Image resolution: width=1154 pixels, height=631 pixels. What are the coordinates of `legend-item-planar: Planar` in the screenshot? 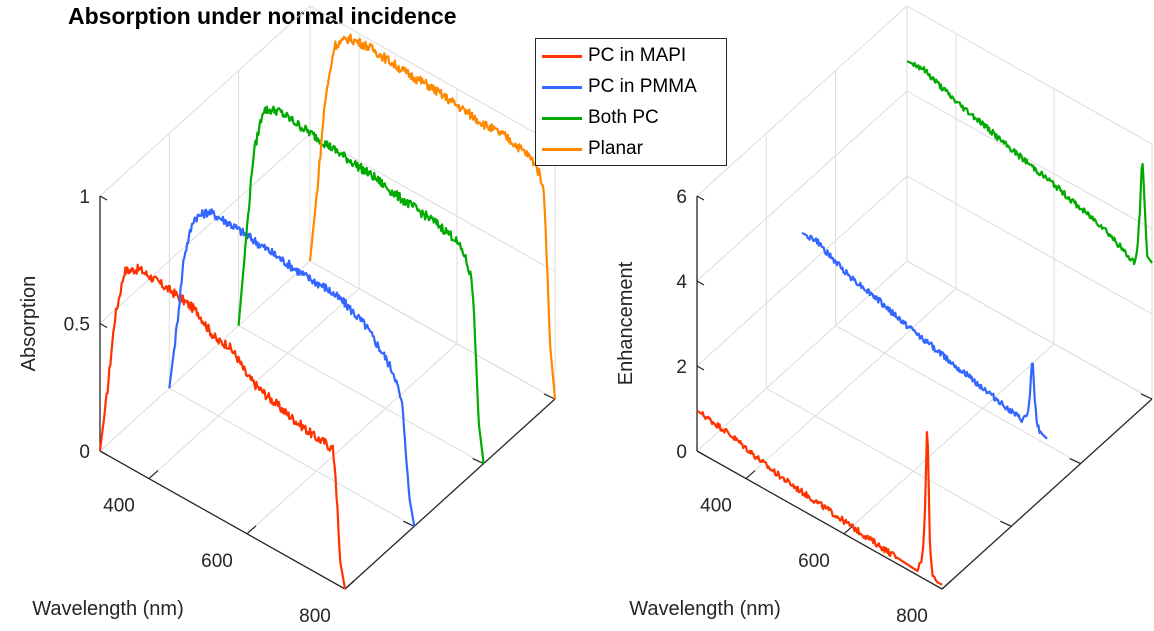 It's located at (592, 149).